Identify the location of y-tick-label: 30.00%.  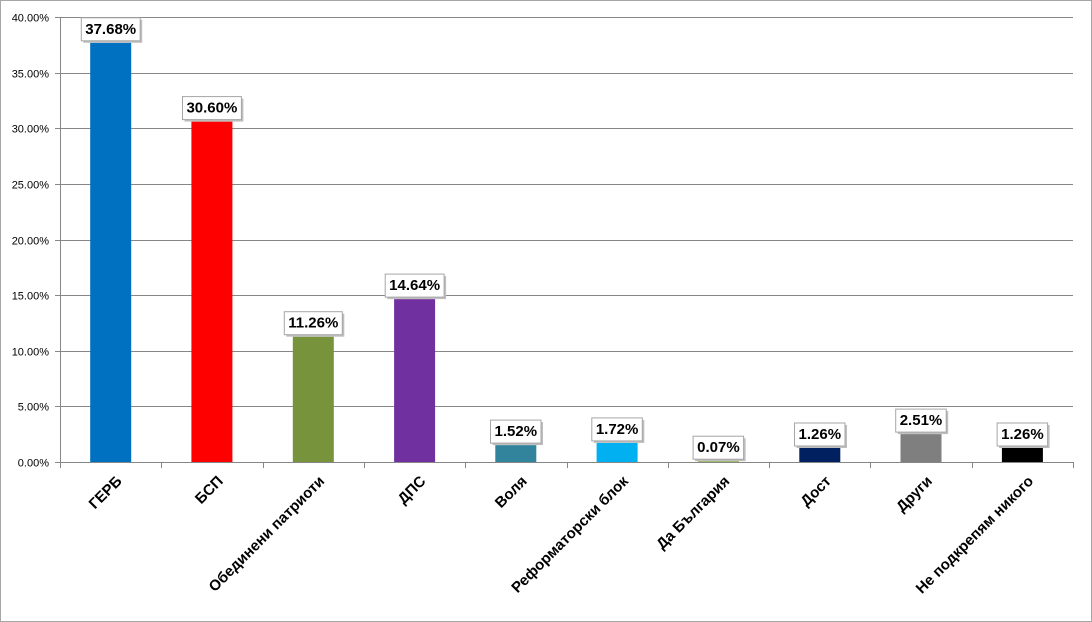
(31, 130).